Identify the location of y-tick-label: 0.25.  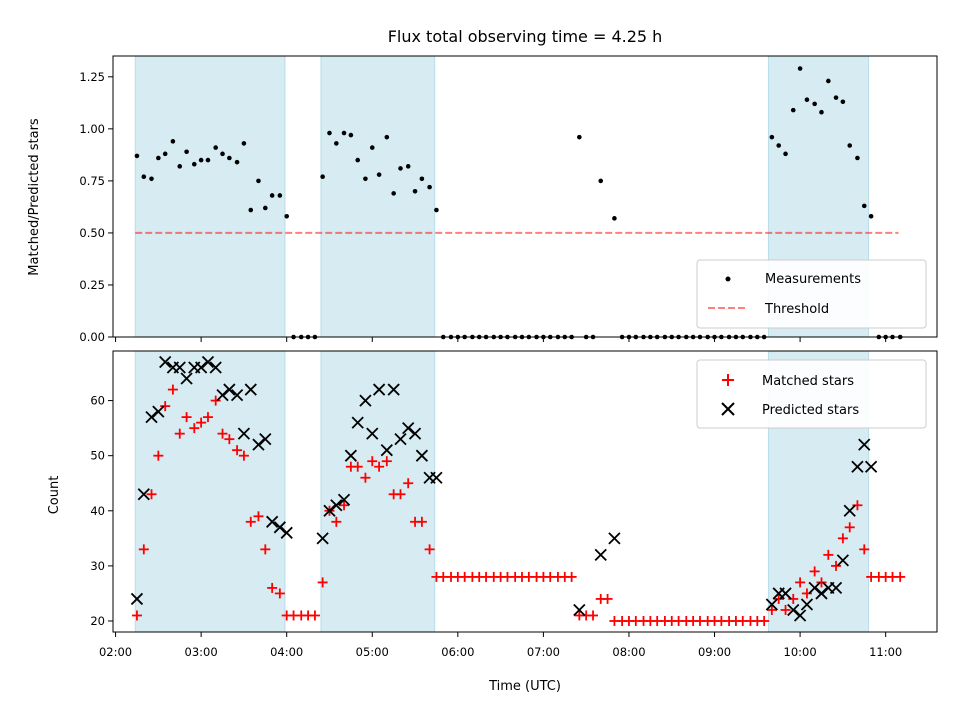
(92, 285).